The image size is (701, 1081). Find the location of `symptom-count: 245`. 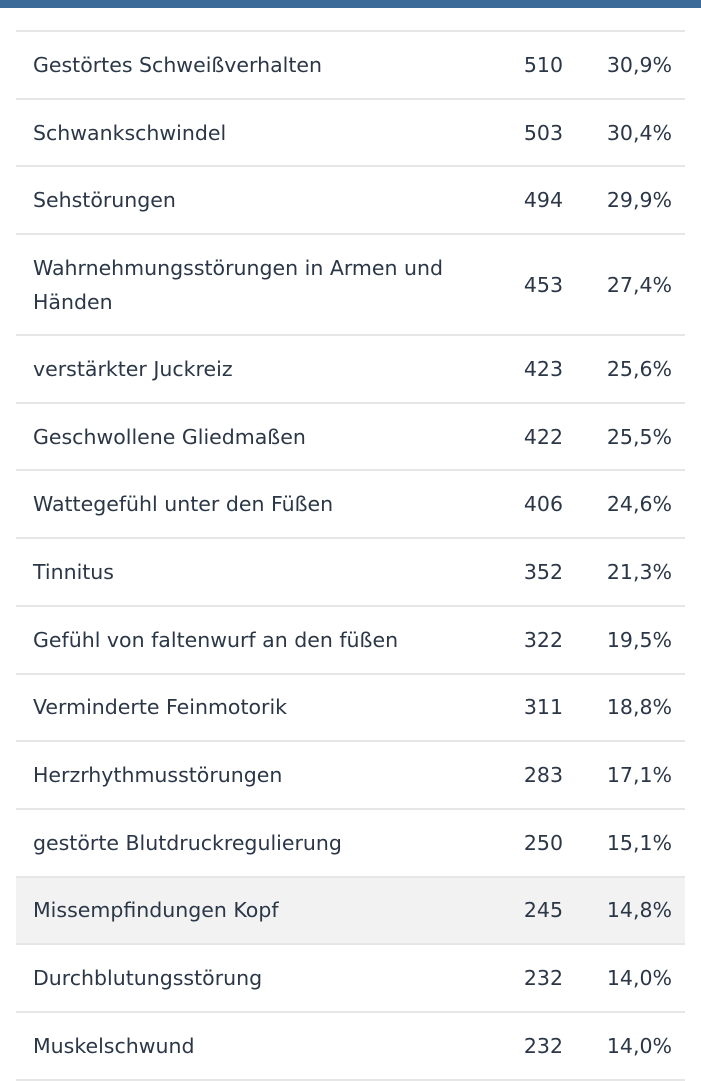

symptom-count: 245 is located at coordinates (543, 910).